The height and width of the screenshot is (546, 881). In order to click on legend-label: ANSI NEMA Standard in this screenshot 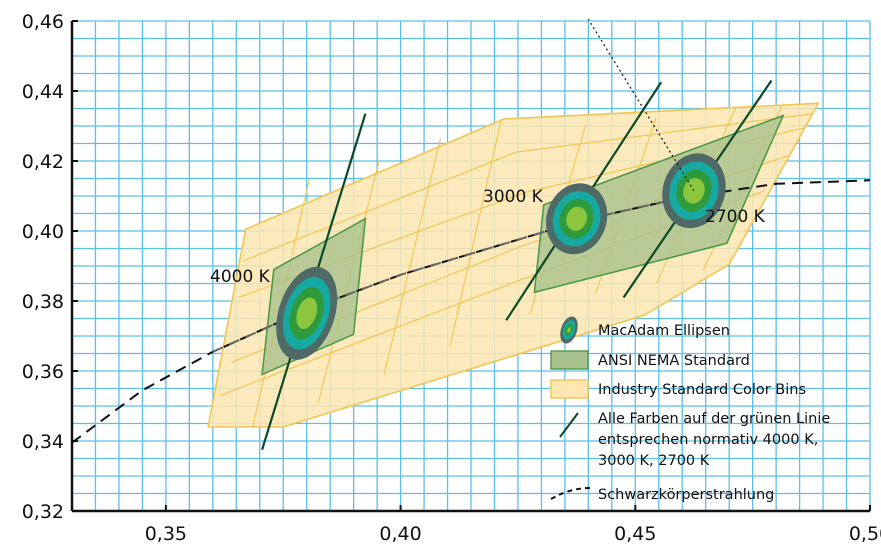, I will do `click(674, 361)`.